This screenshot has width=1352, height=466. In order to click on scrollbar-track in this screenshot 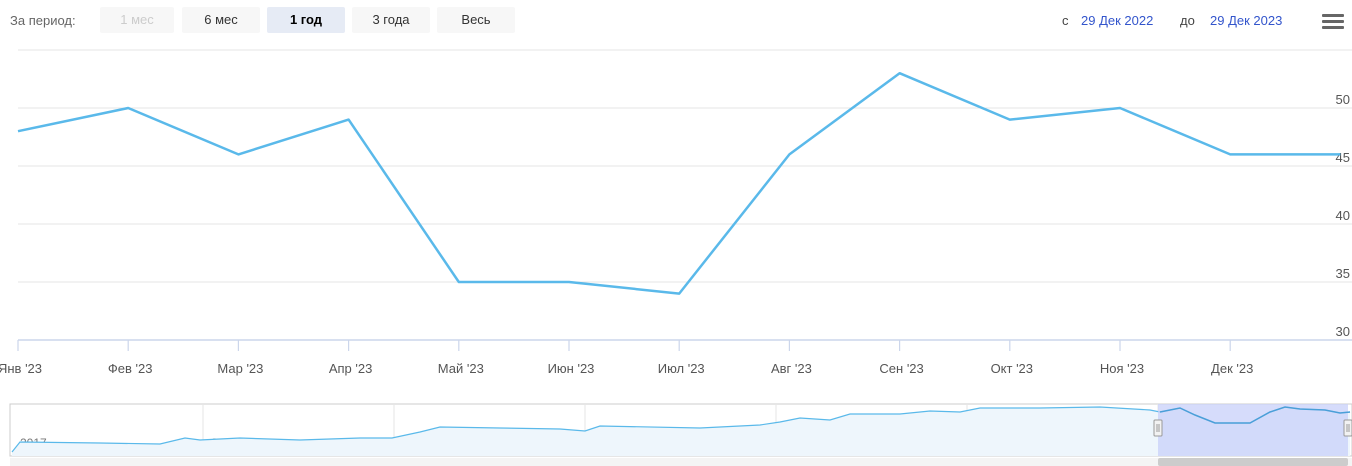, I will do `click(681, 462)`.